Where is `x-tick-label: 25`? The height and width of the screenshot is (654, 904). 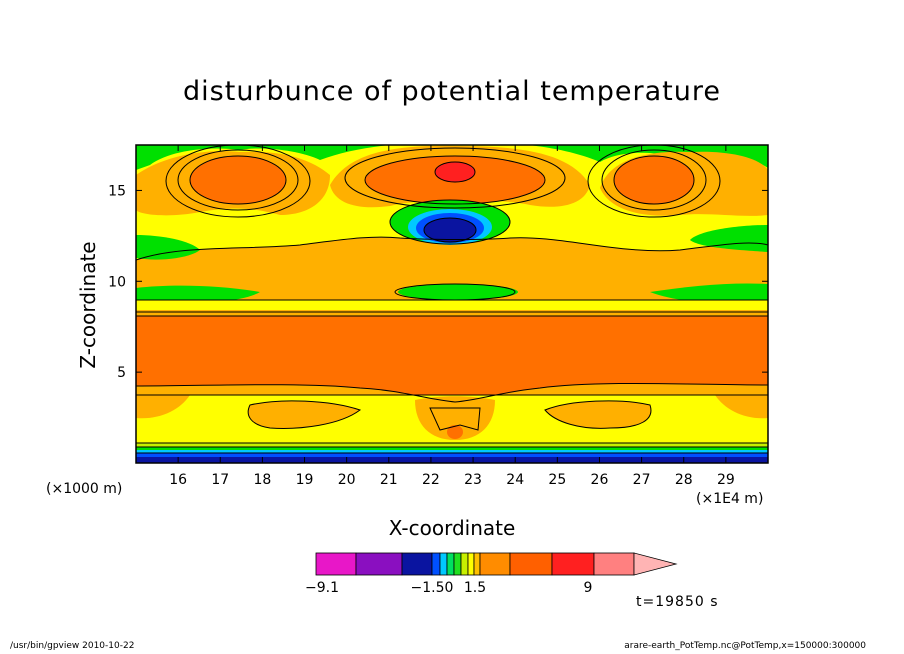 x-tick-label: 25 is located at coordinates (557, 480).